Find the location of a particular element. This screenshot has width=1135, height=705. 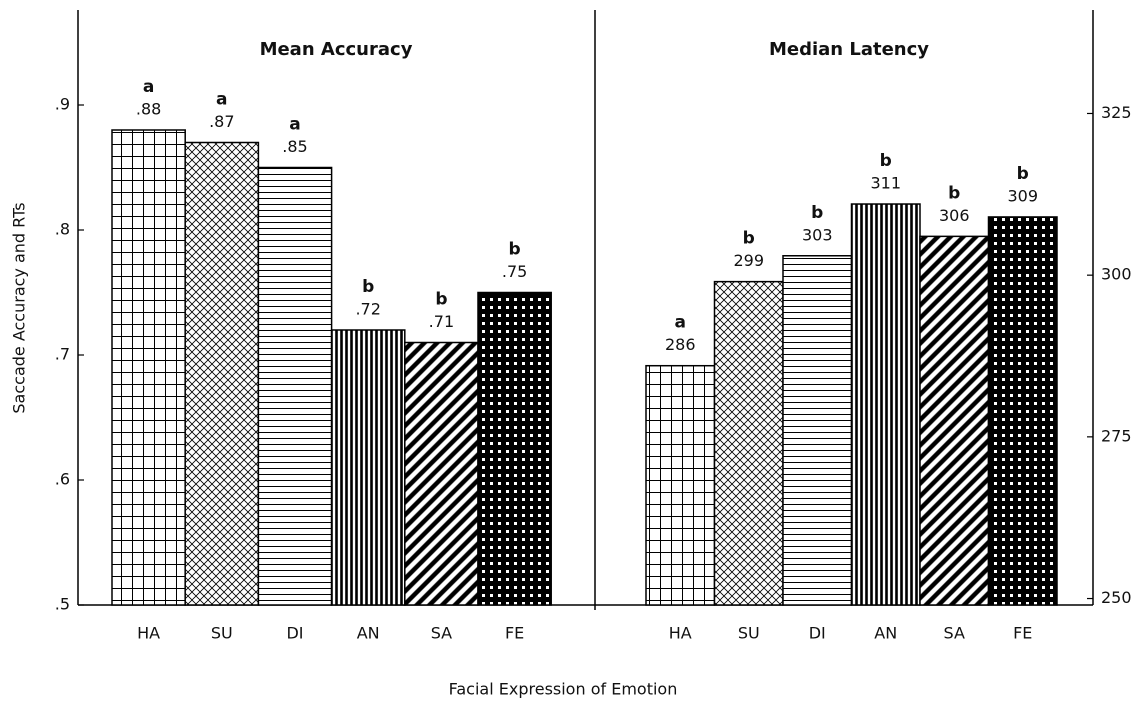

value-label: .85 is located at coordinates (294, 146).